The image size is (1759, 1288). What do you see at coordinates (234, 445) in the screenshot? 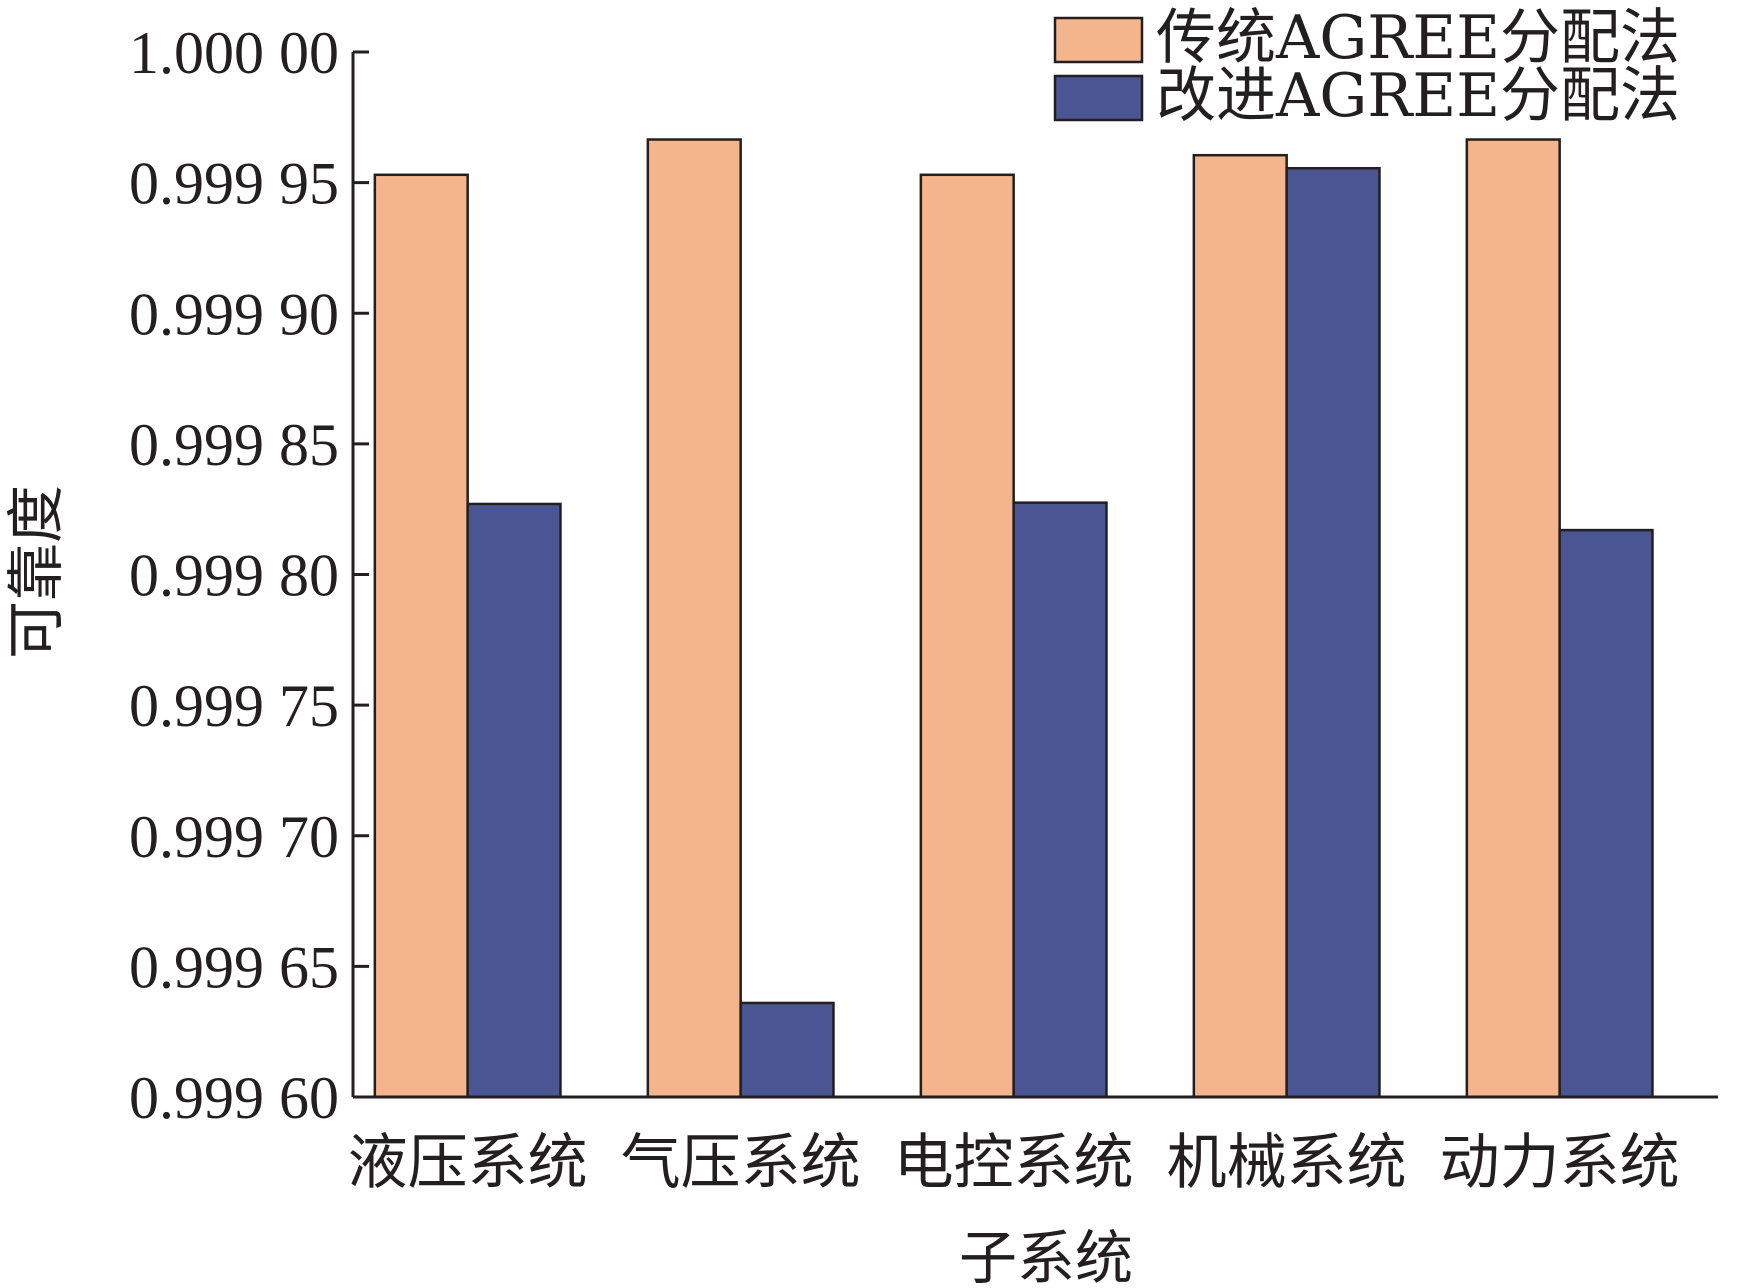
I see `y-tick-label: 0.999 85` at bounding box center [234, 445].